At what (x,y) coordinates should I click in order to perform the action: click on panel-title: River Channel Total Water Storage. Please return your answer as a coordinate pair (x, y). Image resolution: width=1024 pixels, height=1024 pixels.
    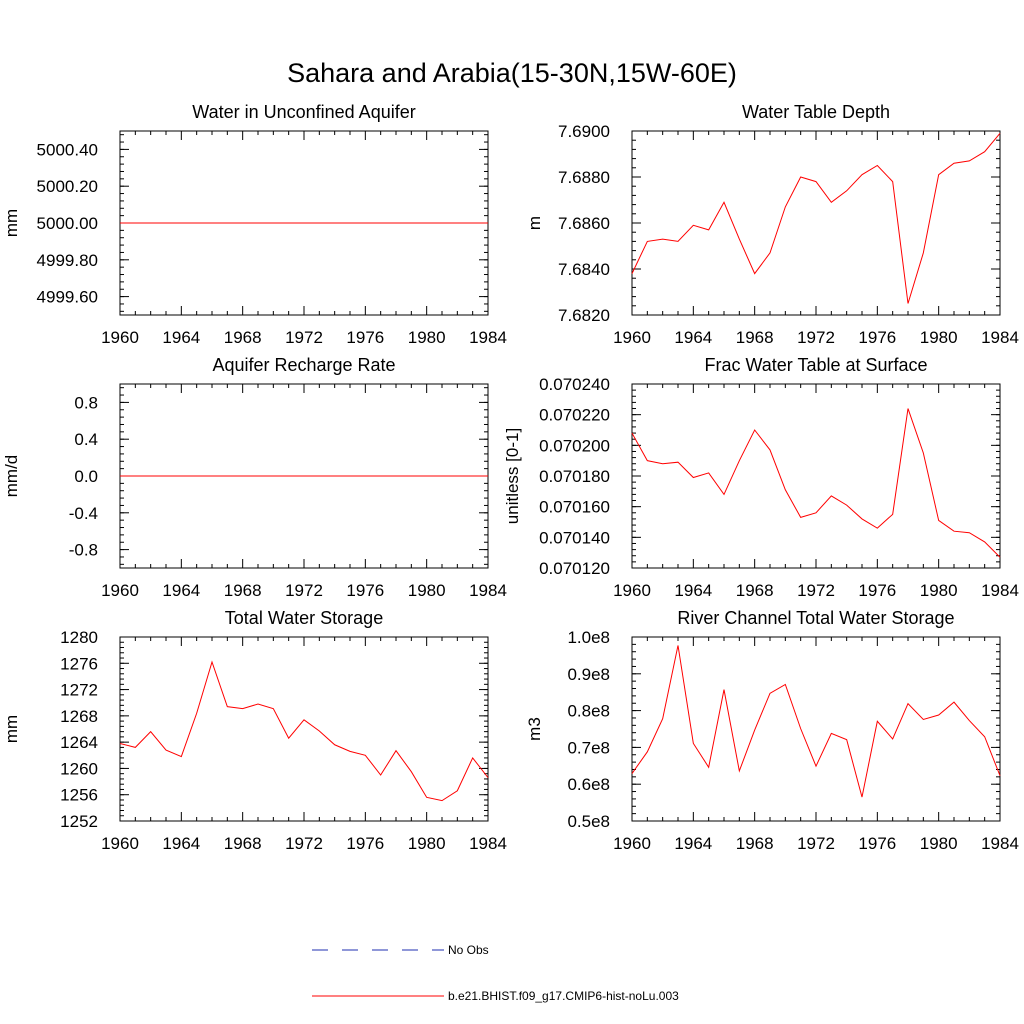
    Looking at the image, I should click on (815, 618).